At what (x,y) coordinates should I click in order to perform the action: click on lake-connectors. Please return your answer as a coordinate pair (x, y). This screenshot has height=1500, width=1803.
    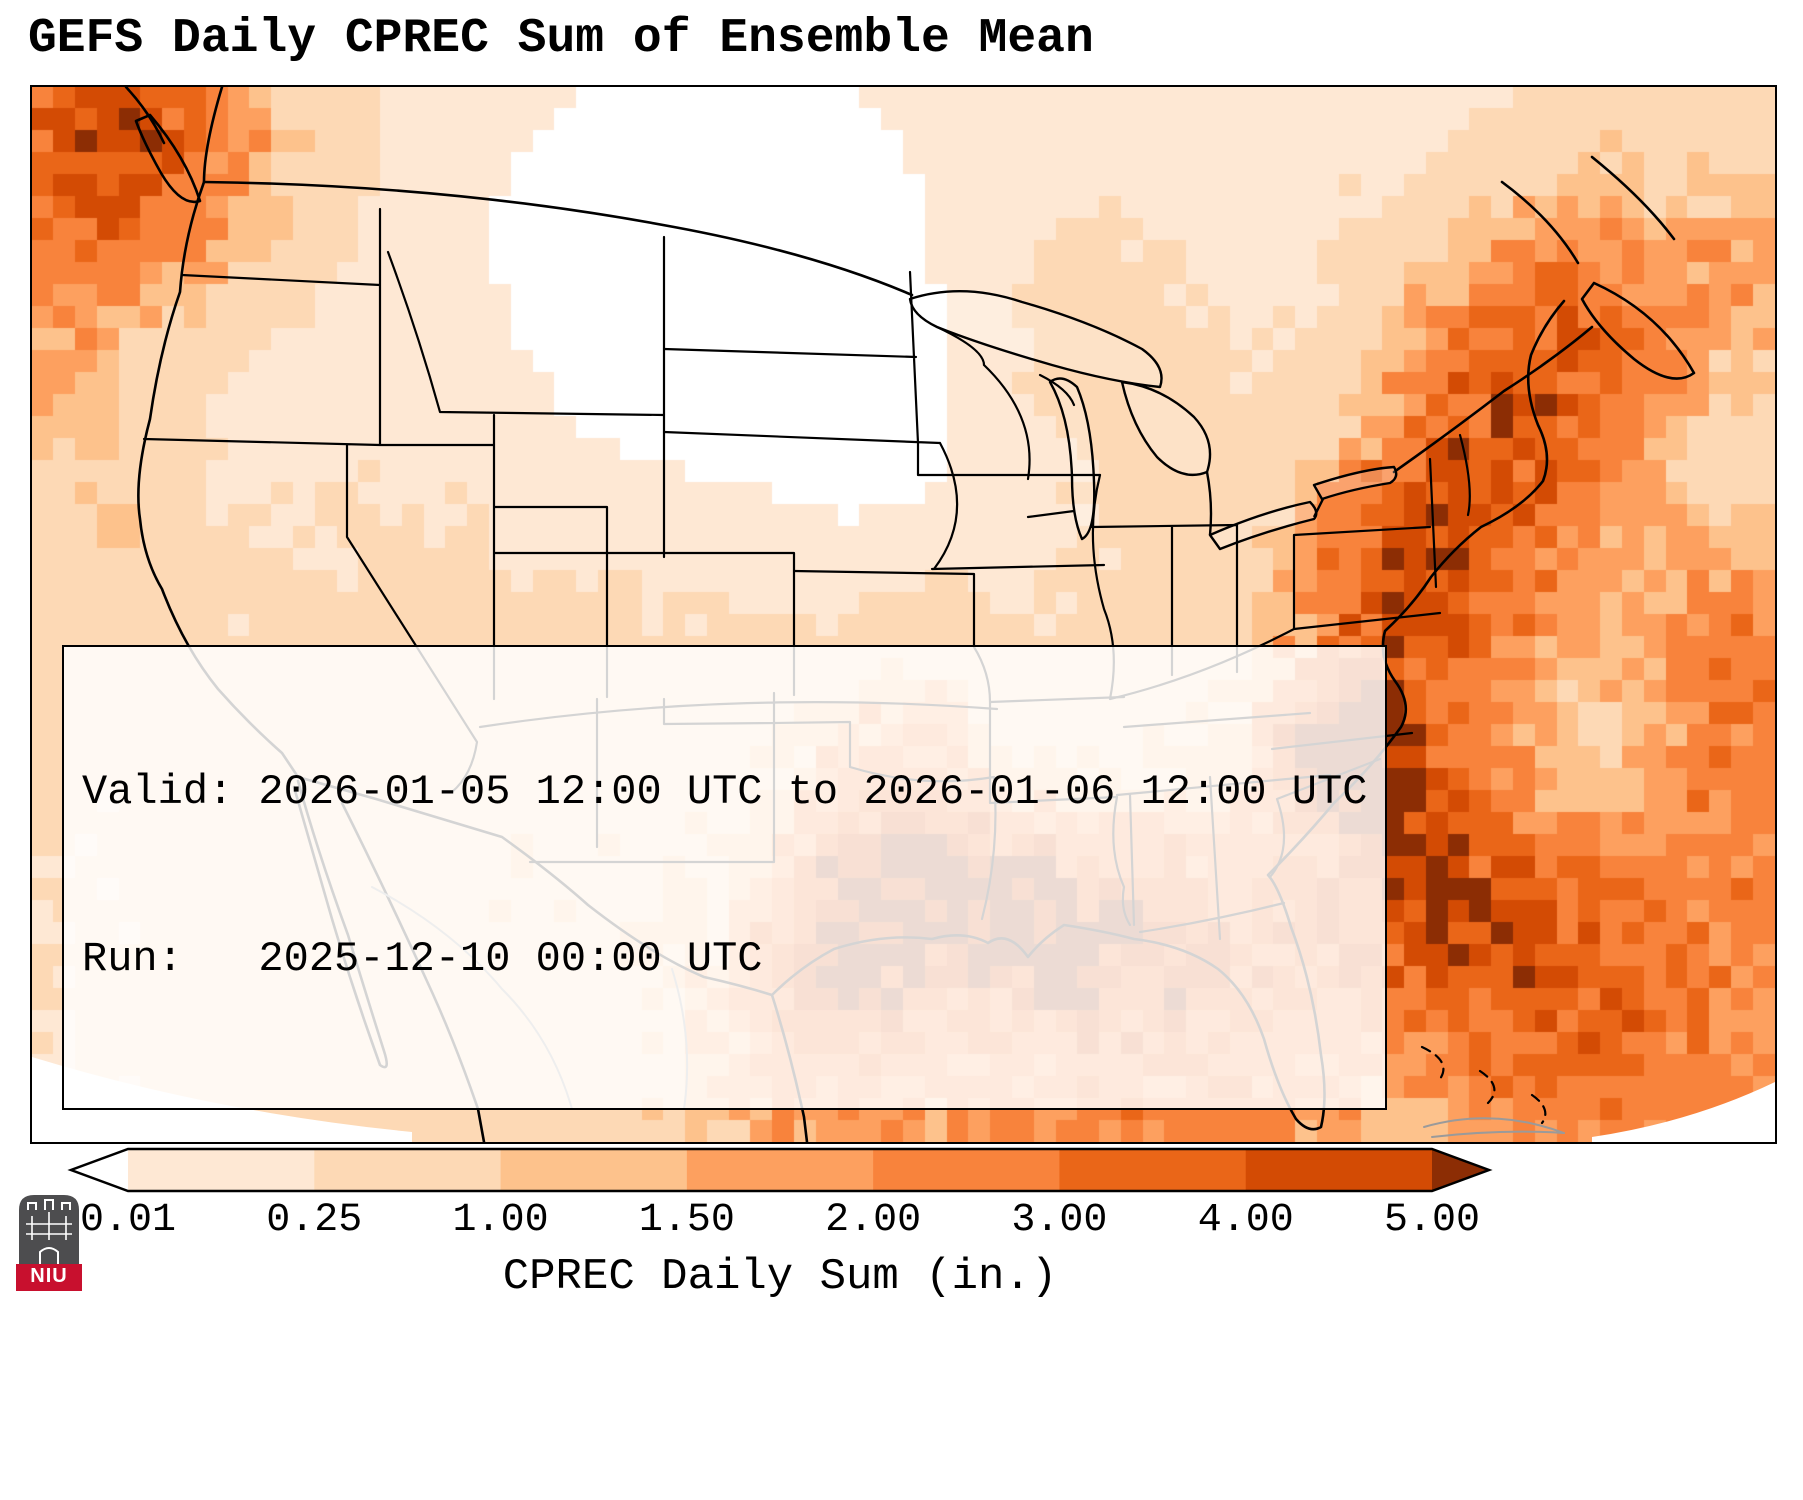
    Looking at the image, I should click on (1265, 503).